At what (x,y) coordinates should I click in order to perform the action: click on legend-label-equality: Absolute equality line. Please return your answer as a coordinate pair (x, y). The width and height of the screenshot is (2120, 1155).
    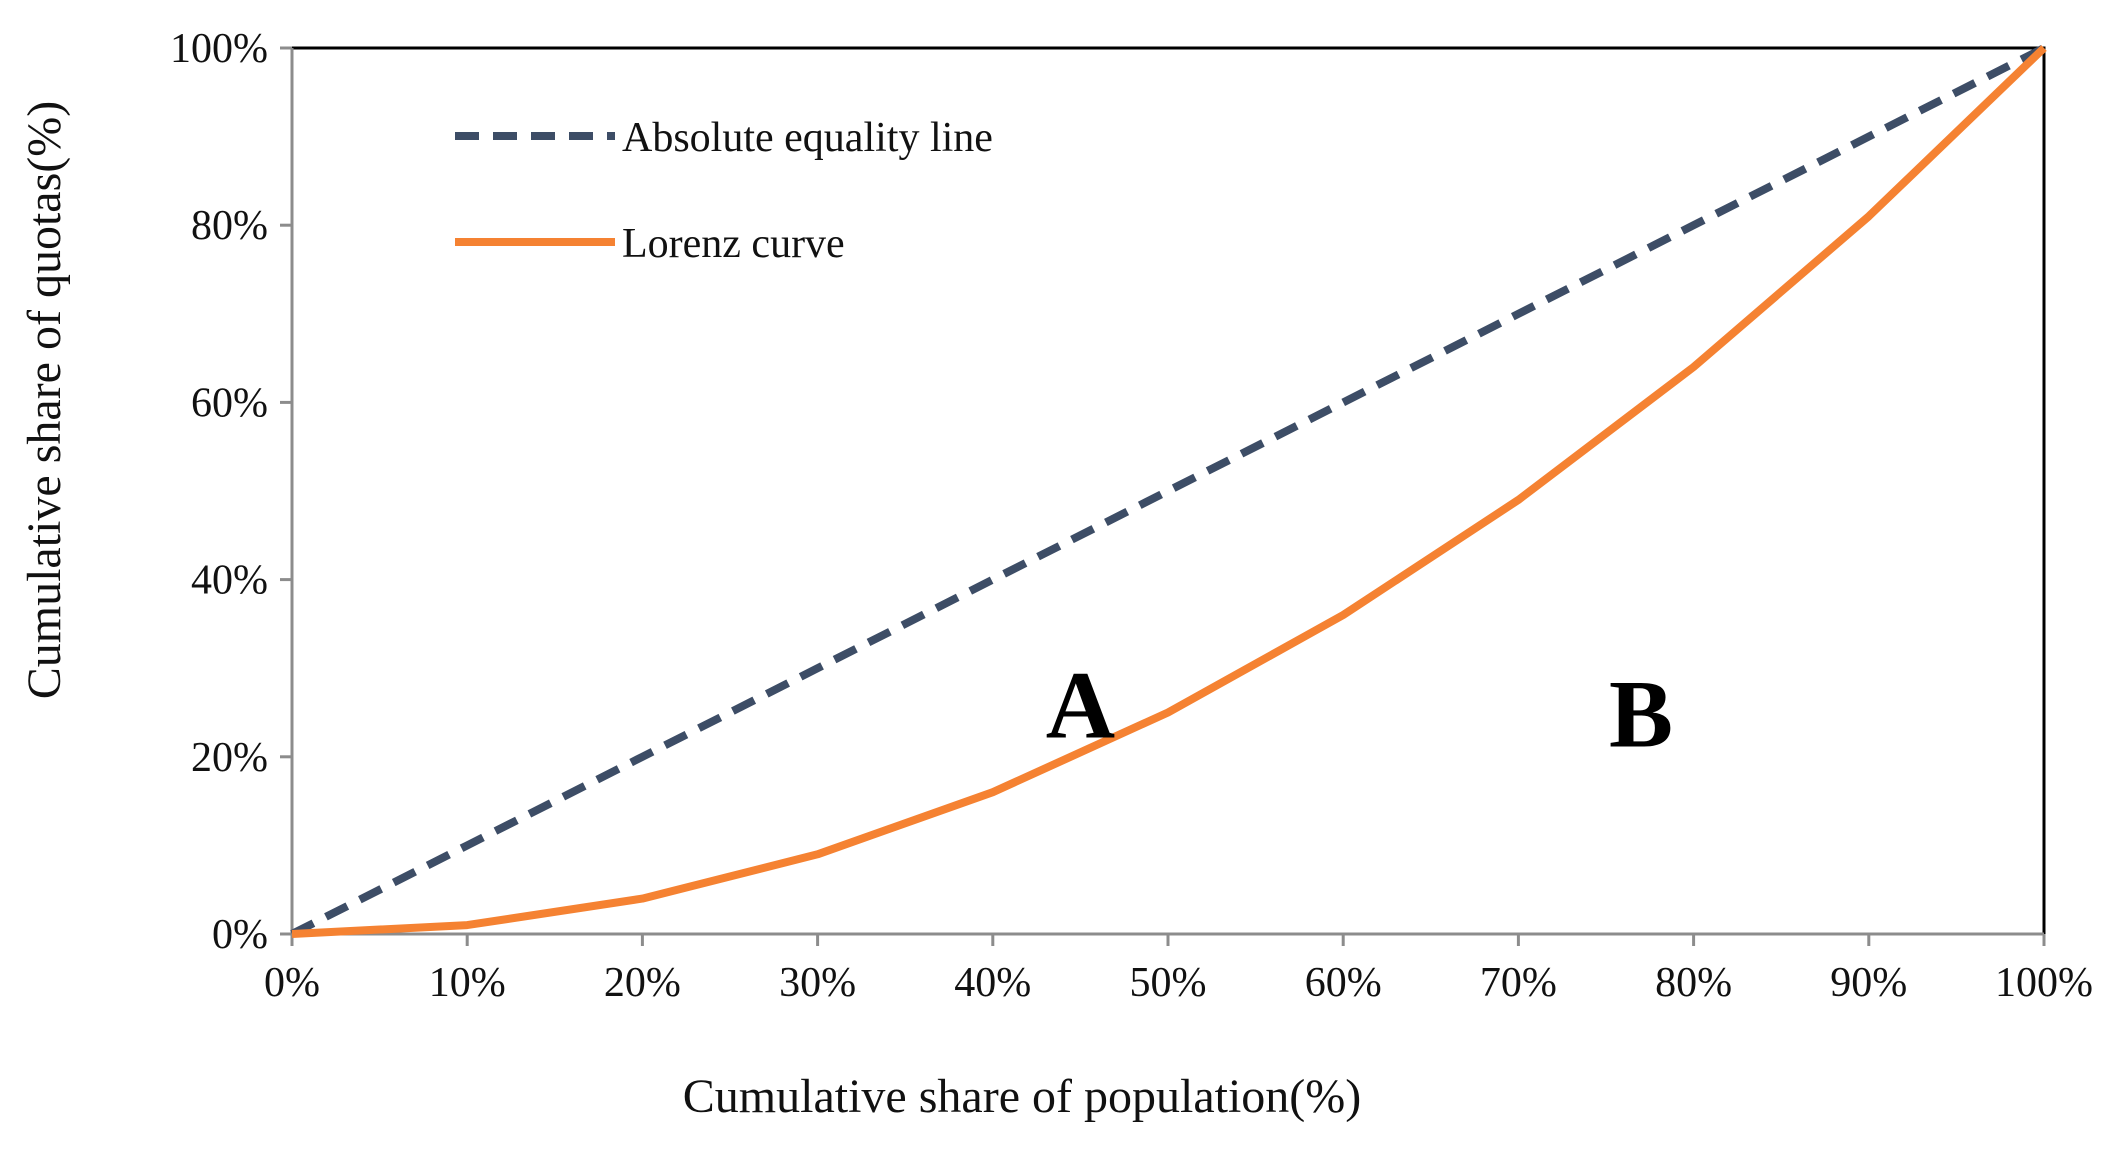
    Looking at the image, I should click on (807, 138).